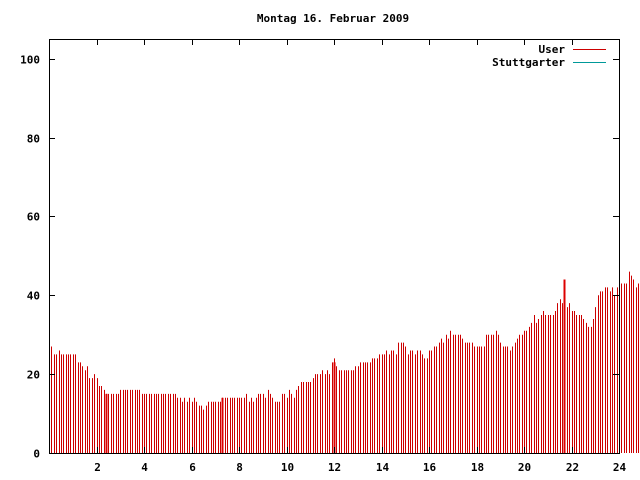 The height and width of the screenshot is (480, 640). Describe the element at coordinates (192, 467) in the screenshot. I see `x-tick-label: 6` at that location.